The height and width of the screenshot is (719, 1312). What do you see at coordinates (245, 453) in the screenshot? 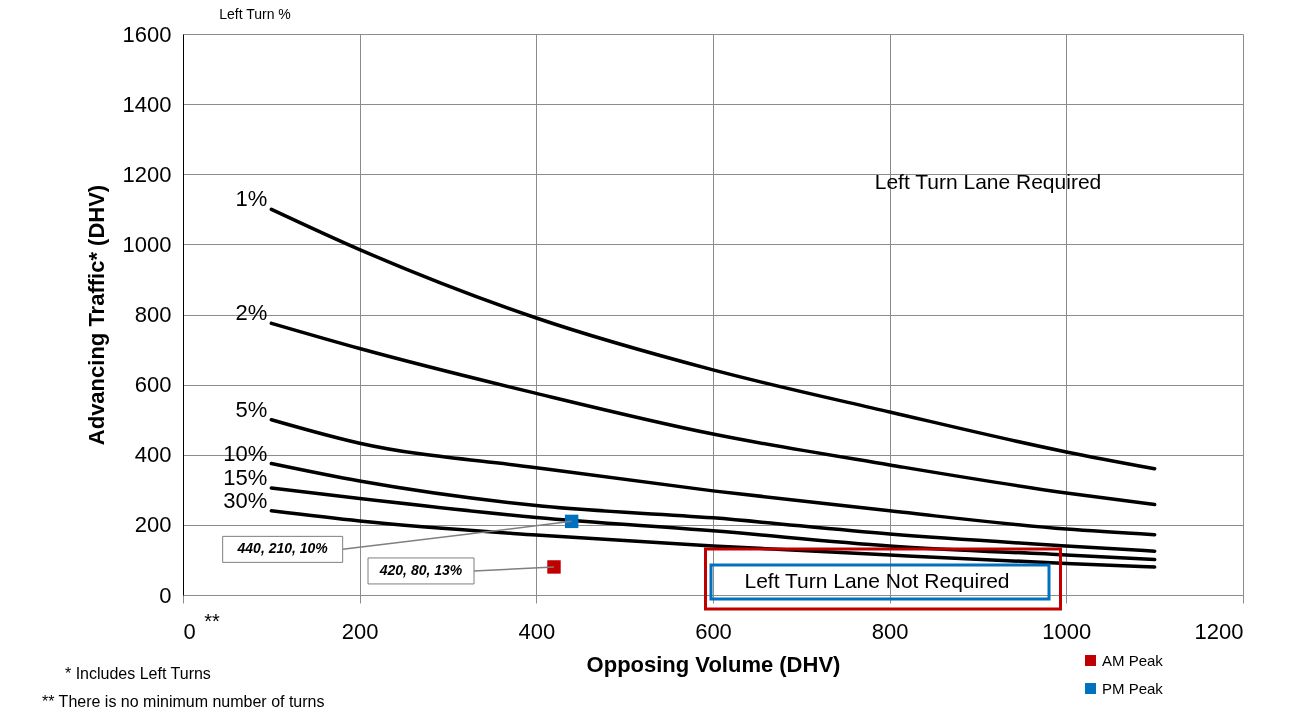
I see `series-label: 10%` at bounding box center [245, 453].